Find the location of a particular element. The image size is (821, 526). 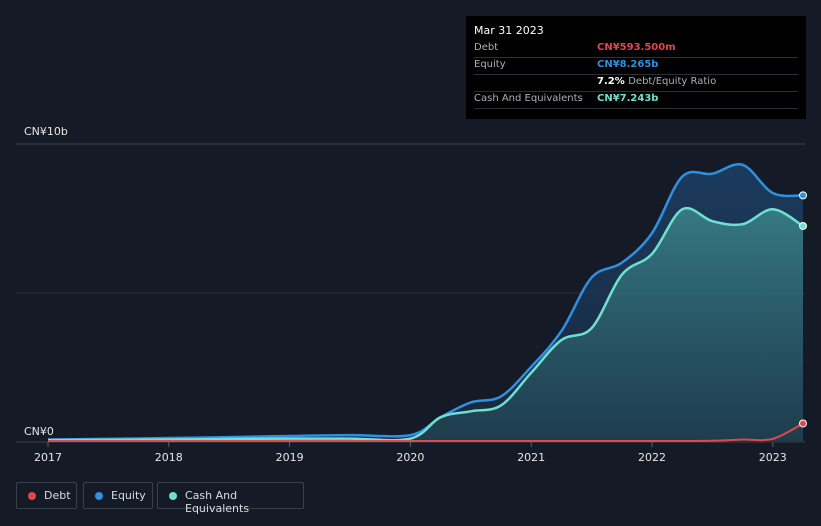

tooltip-ratio: 7.2% Debt/Equity Ratio is located at coordinates (656, 81).